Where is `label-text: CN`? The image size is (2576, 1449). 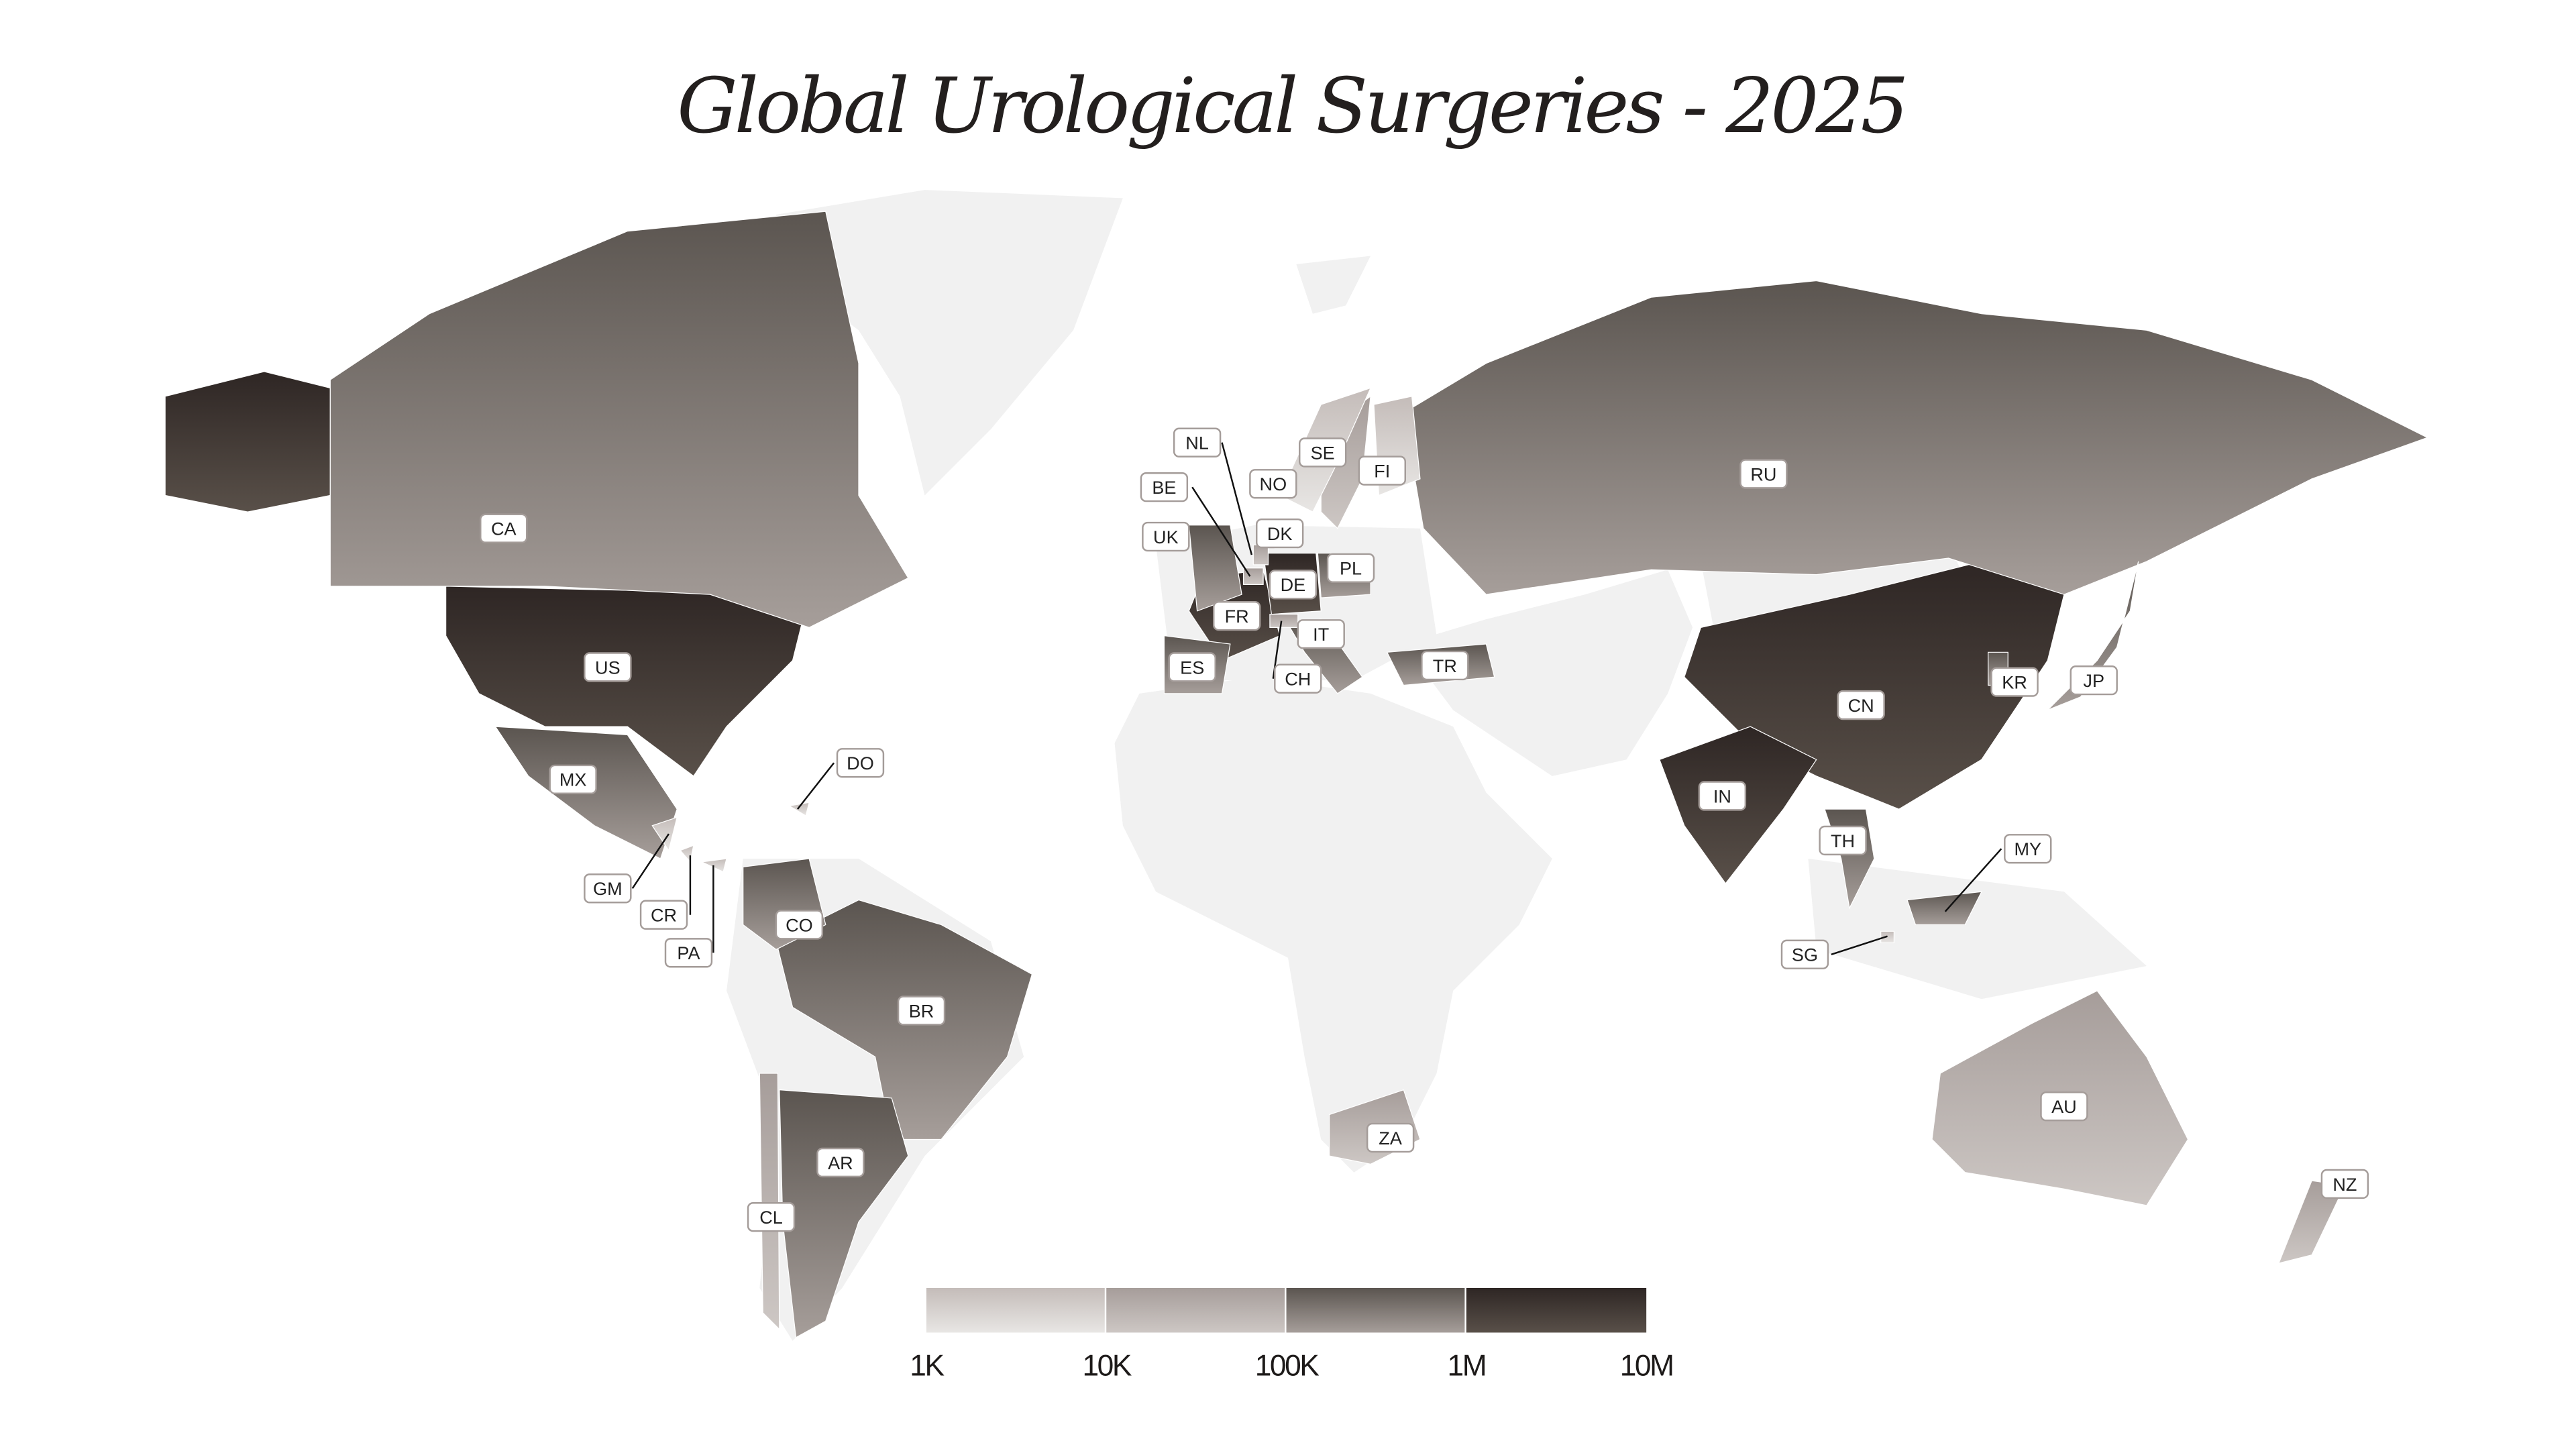
label-text: CN is located at coordinates (1861, 705).